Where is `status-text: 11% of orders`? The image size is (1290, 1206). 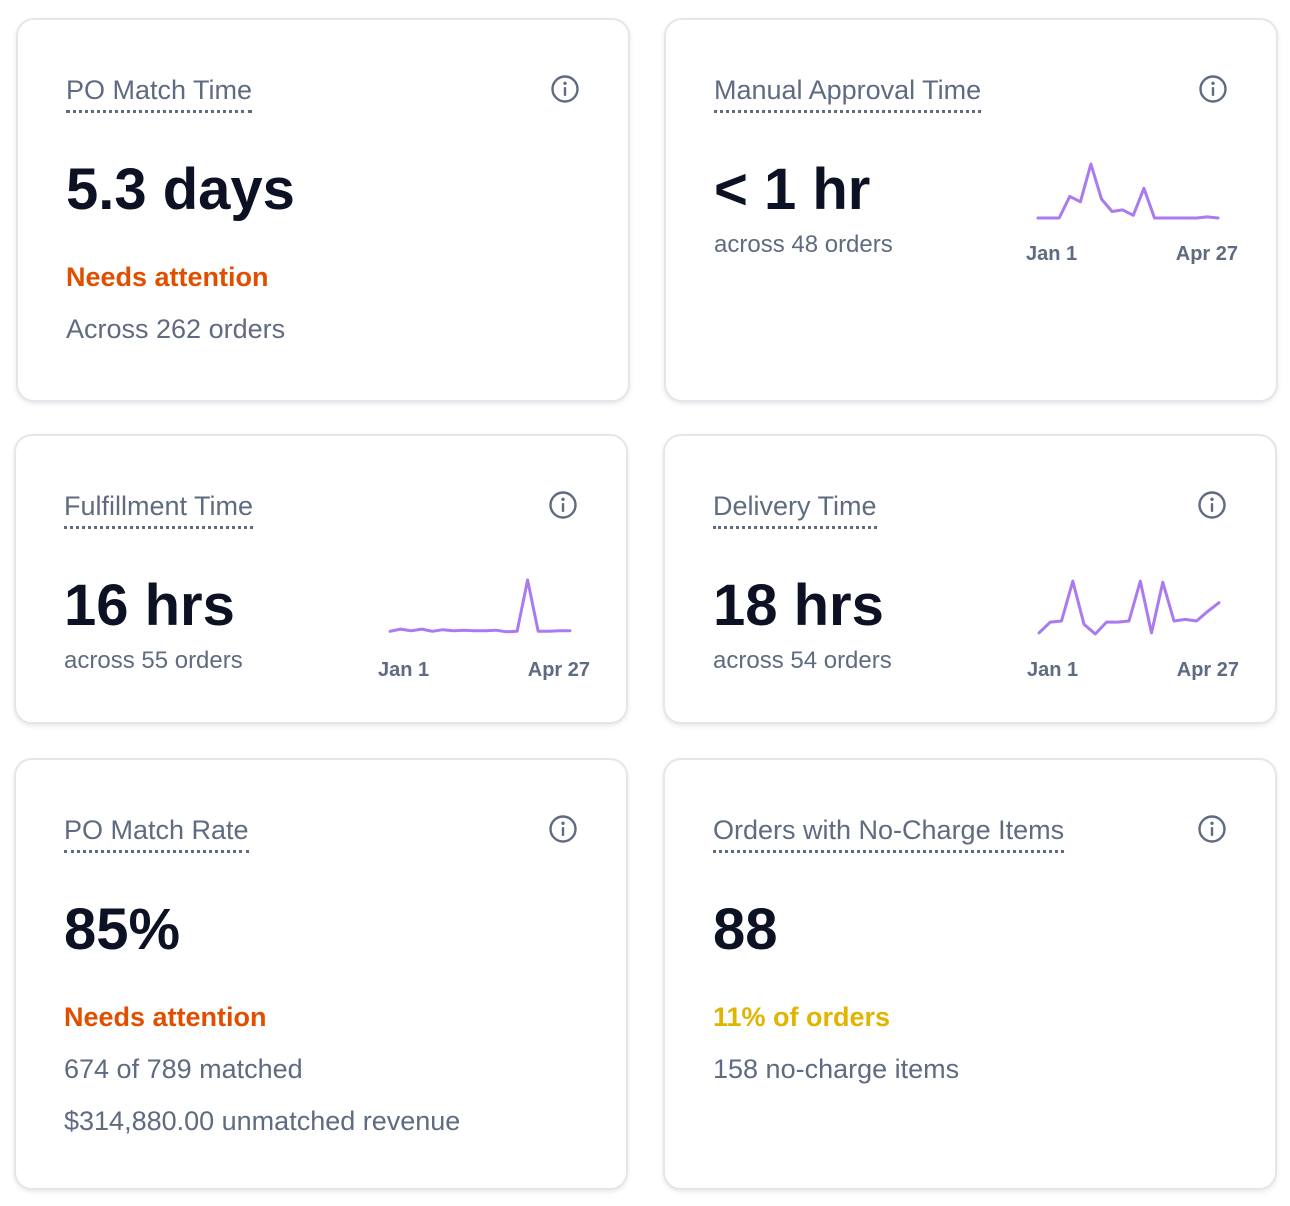
status-text: 11% of orders is located at coordinates (802, 1017).